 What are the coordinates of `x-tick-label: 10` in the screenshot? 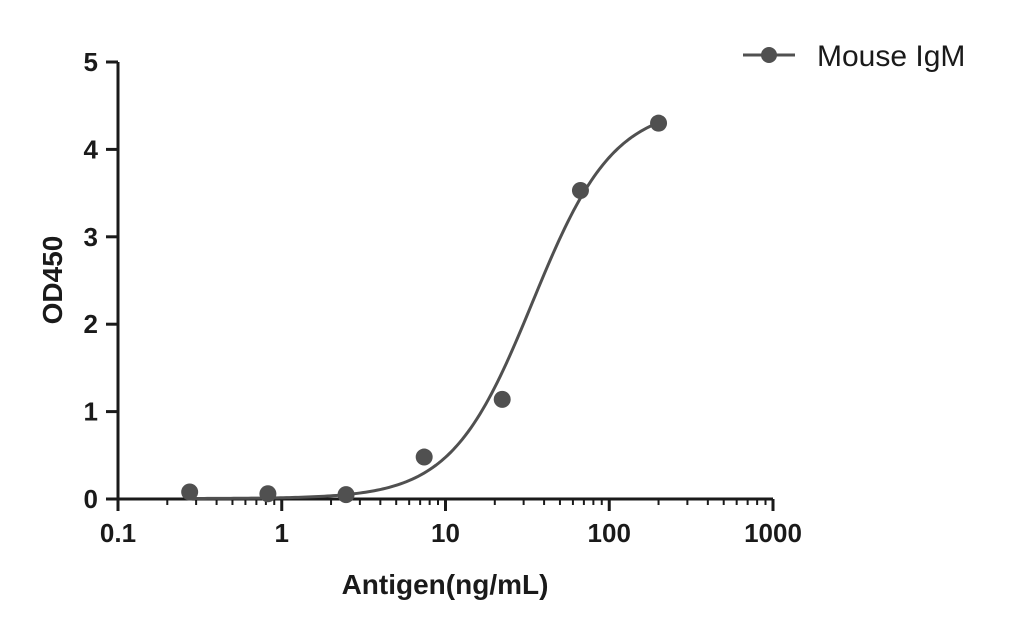 It's located at (445, 533).